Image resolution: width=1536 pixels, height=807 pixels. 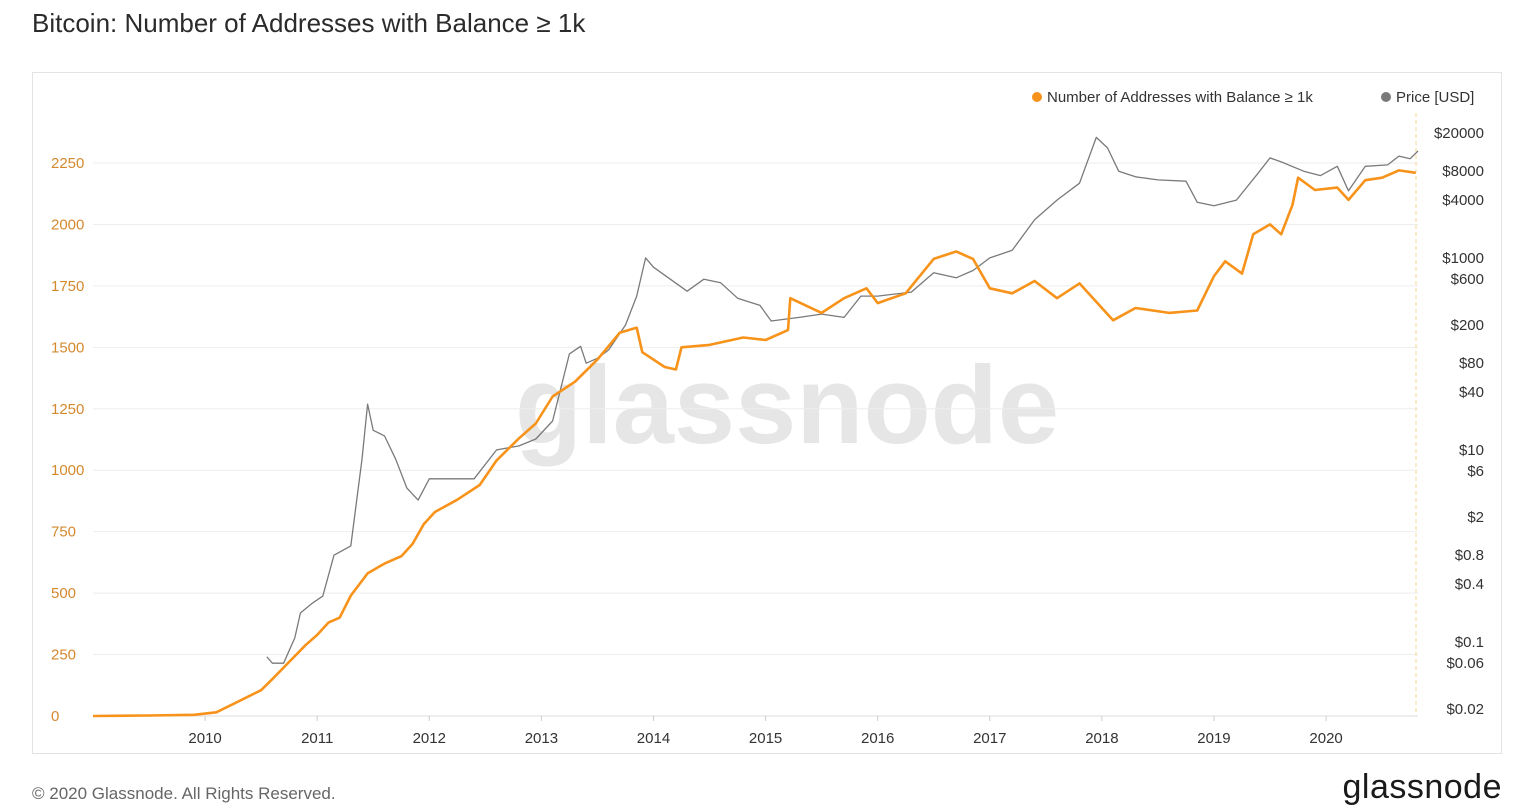 What do you see at coordinates (1180, 97) in the screenshot?
I see `legend-label-0: Number of Addresses with Balance ≥ 1k` at bounding box center [1180, 97].